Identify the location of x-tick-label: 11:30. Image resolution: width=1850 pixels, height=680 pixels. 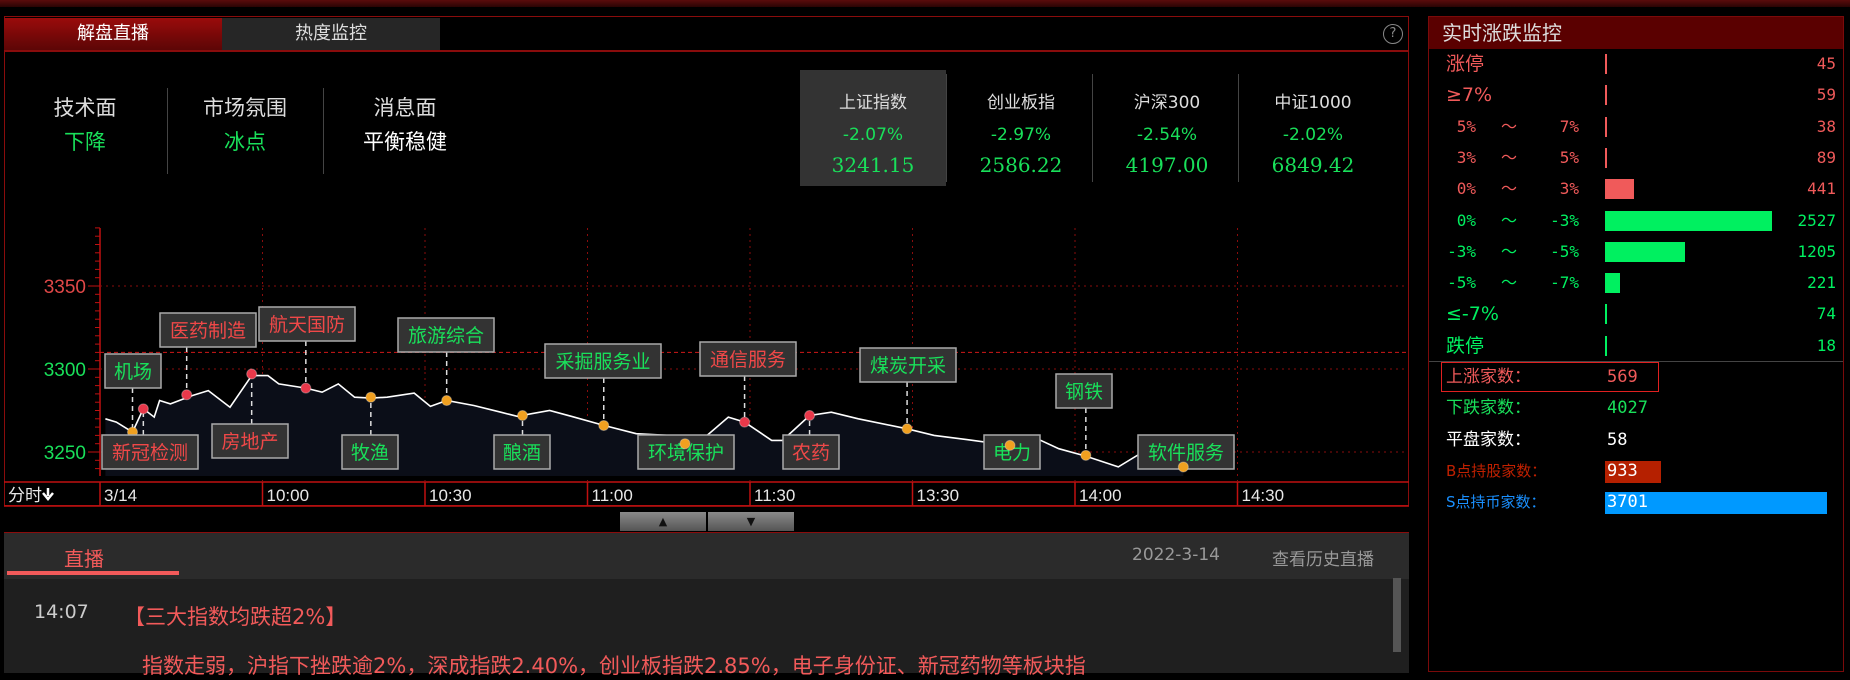
(774, 495).